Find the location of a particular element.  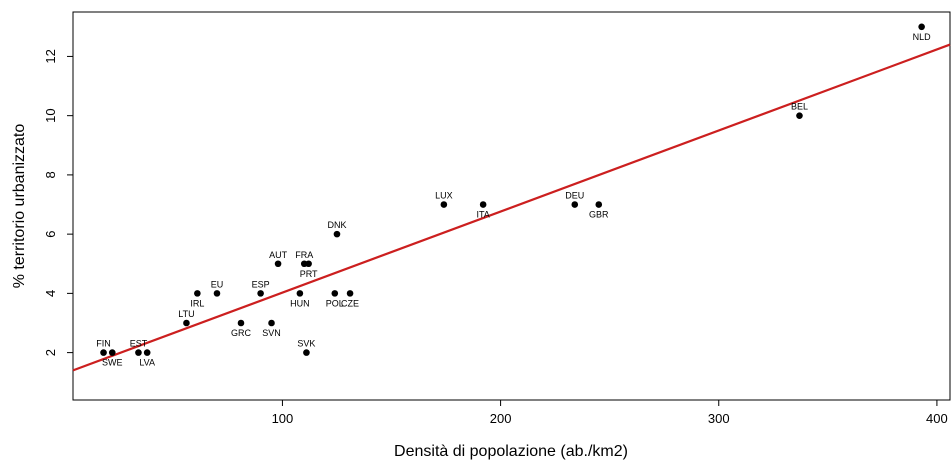

data-point-ita is located at coordinates (483, 204).